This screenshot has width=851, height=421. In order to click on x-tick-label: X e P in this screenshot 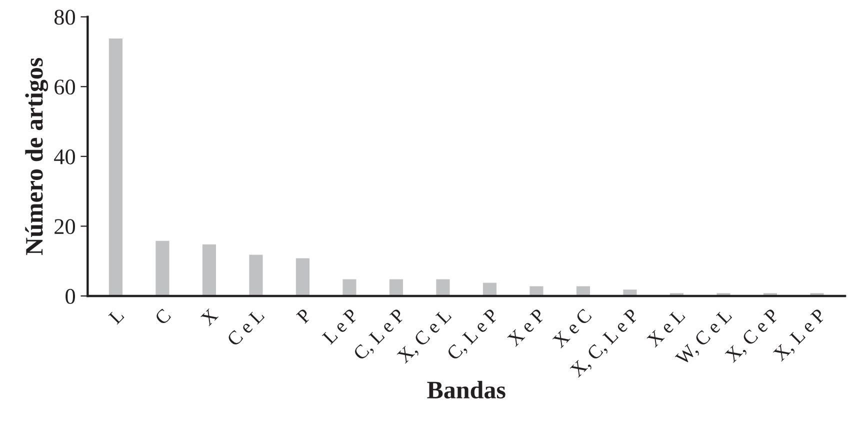, I will do `click(526, 327)`.